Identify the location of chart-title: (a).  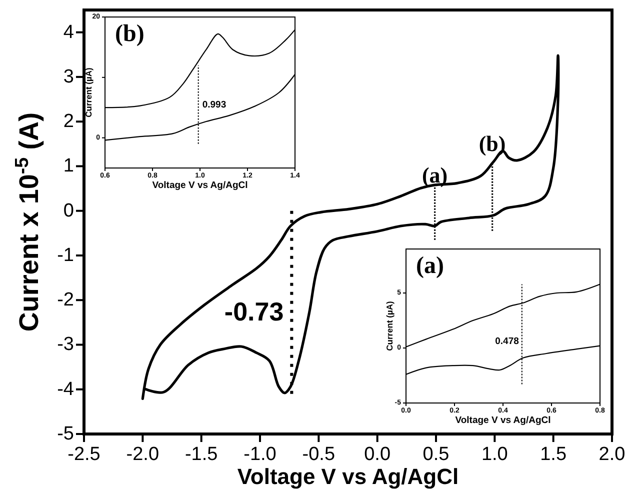
(430, 266).